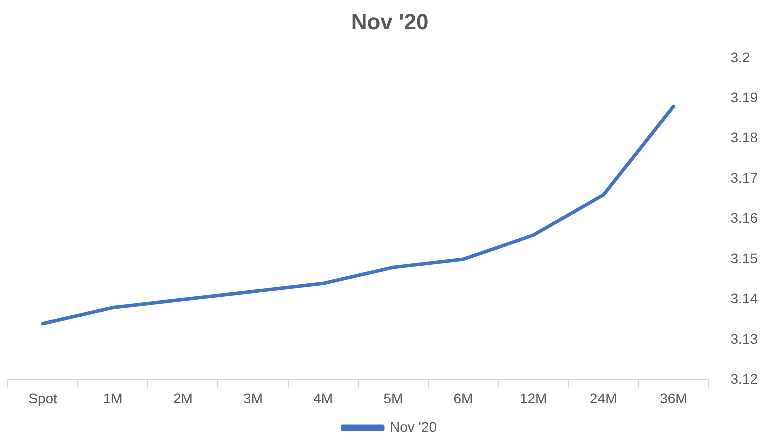 Image resolution: width=782 pixels, height=447 pixels. I want to click on y-tick-label: 3.18, so click(744, 138).